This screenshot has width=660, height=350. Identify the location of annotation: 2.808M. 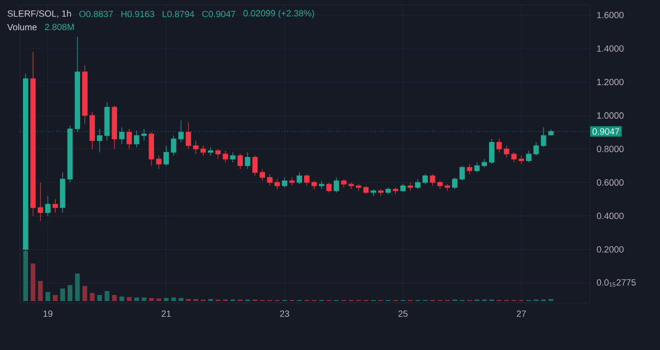
(59, 27).